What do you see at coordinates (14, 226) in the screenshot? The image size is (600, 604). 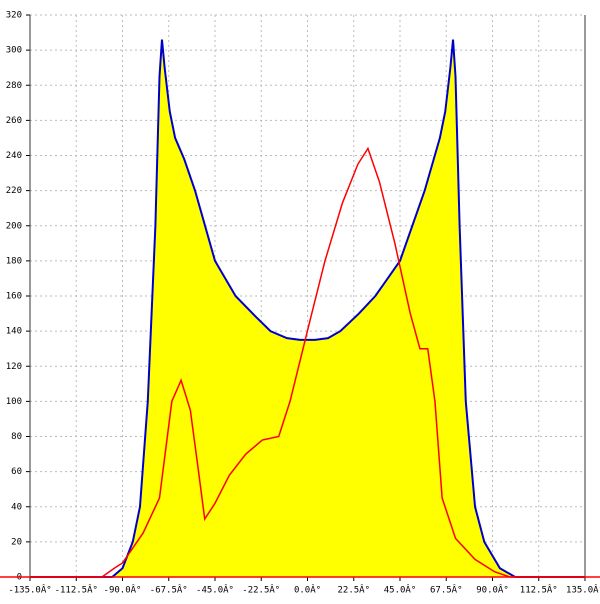 I see `y-tick-label: 200` at bounding box center [14, 226].